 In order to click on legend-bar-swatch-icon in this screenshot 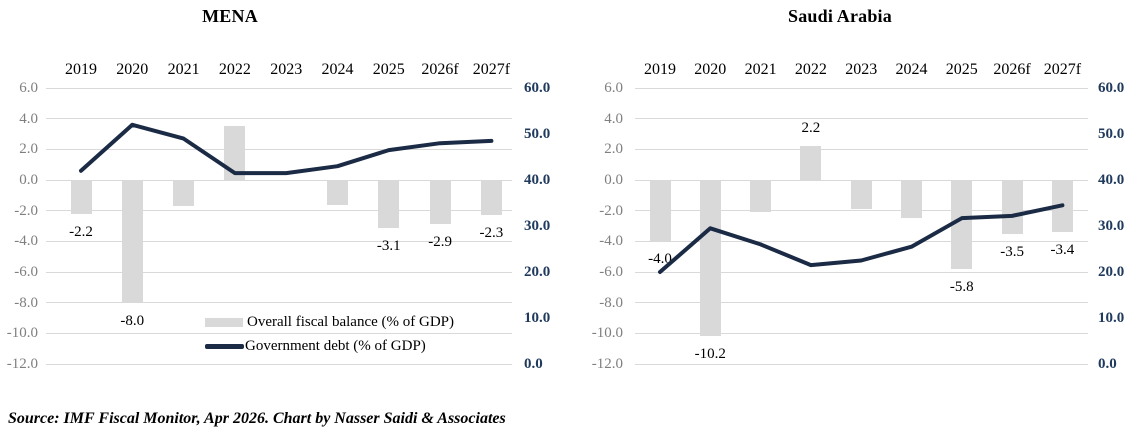, I will do `click(224, 322)`.